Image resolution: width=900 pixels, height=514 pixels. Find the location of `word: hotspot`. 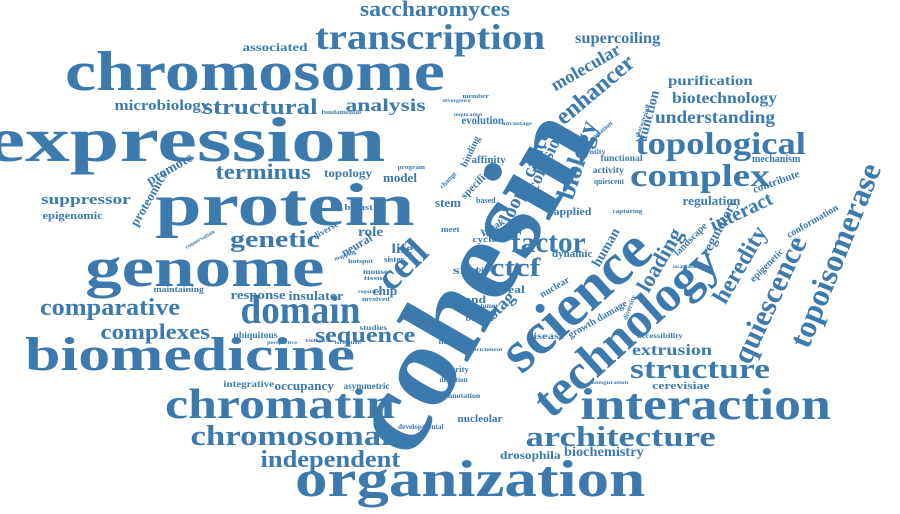

word: hotspot is located at coordinates (360, 262).